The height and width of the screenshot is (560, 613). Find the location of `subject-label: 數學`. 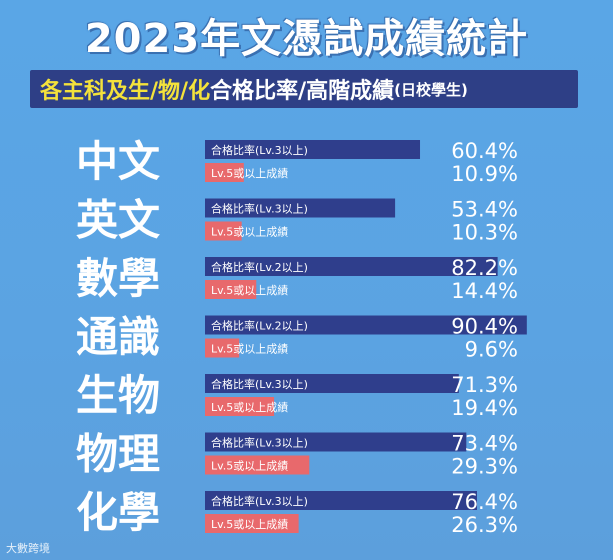

subject-label: 數學 is located at coordinates (118, 278).